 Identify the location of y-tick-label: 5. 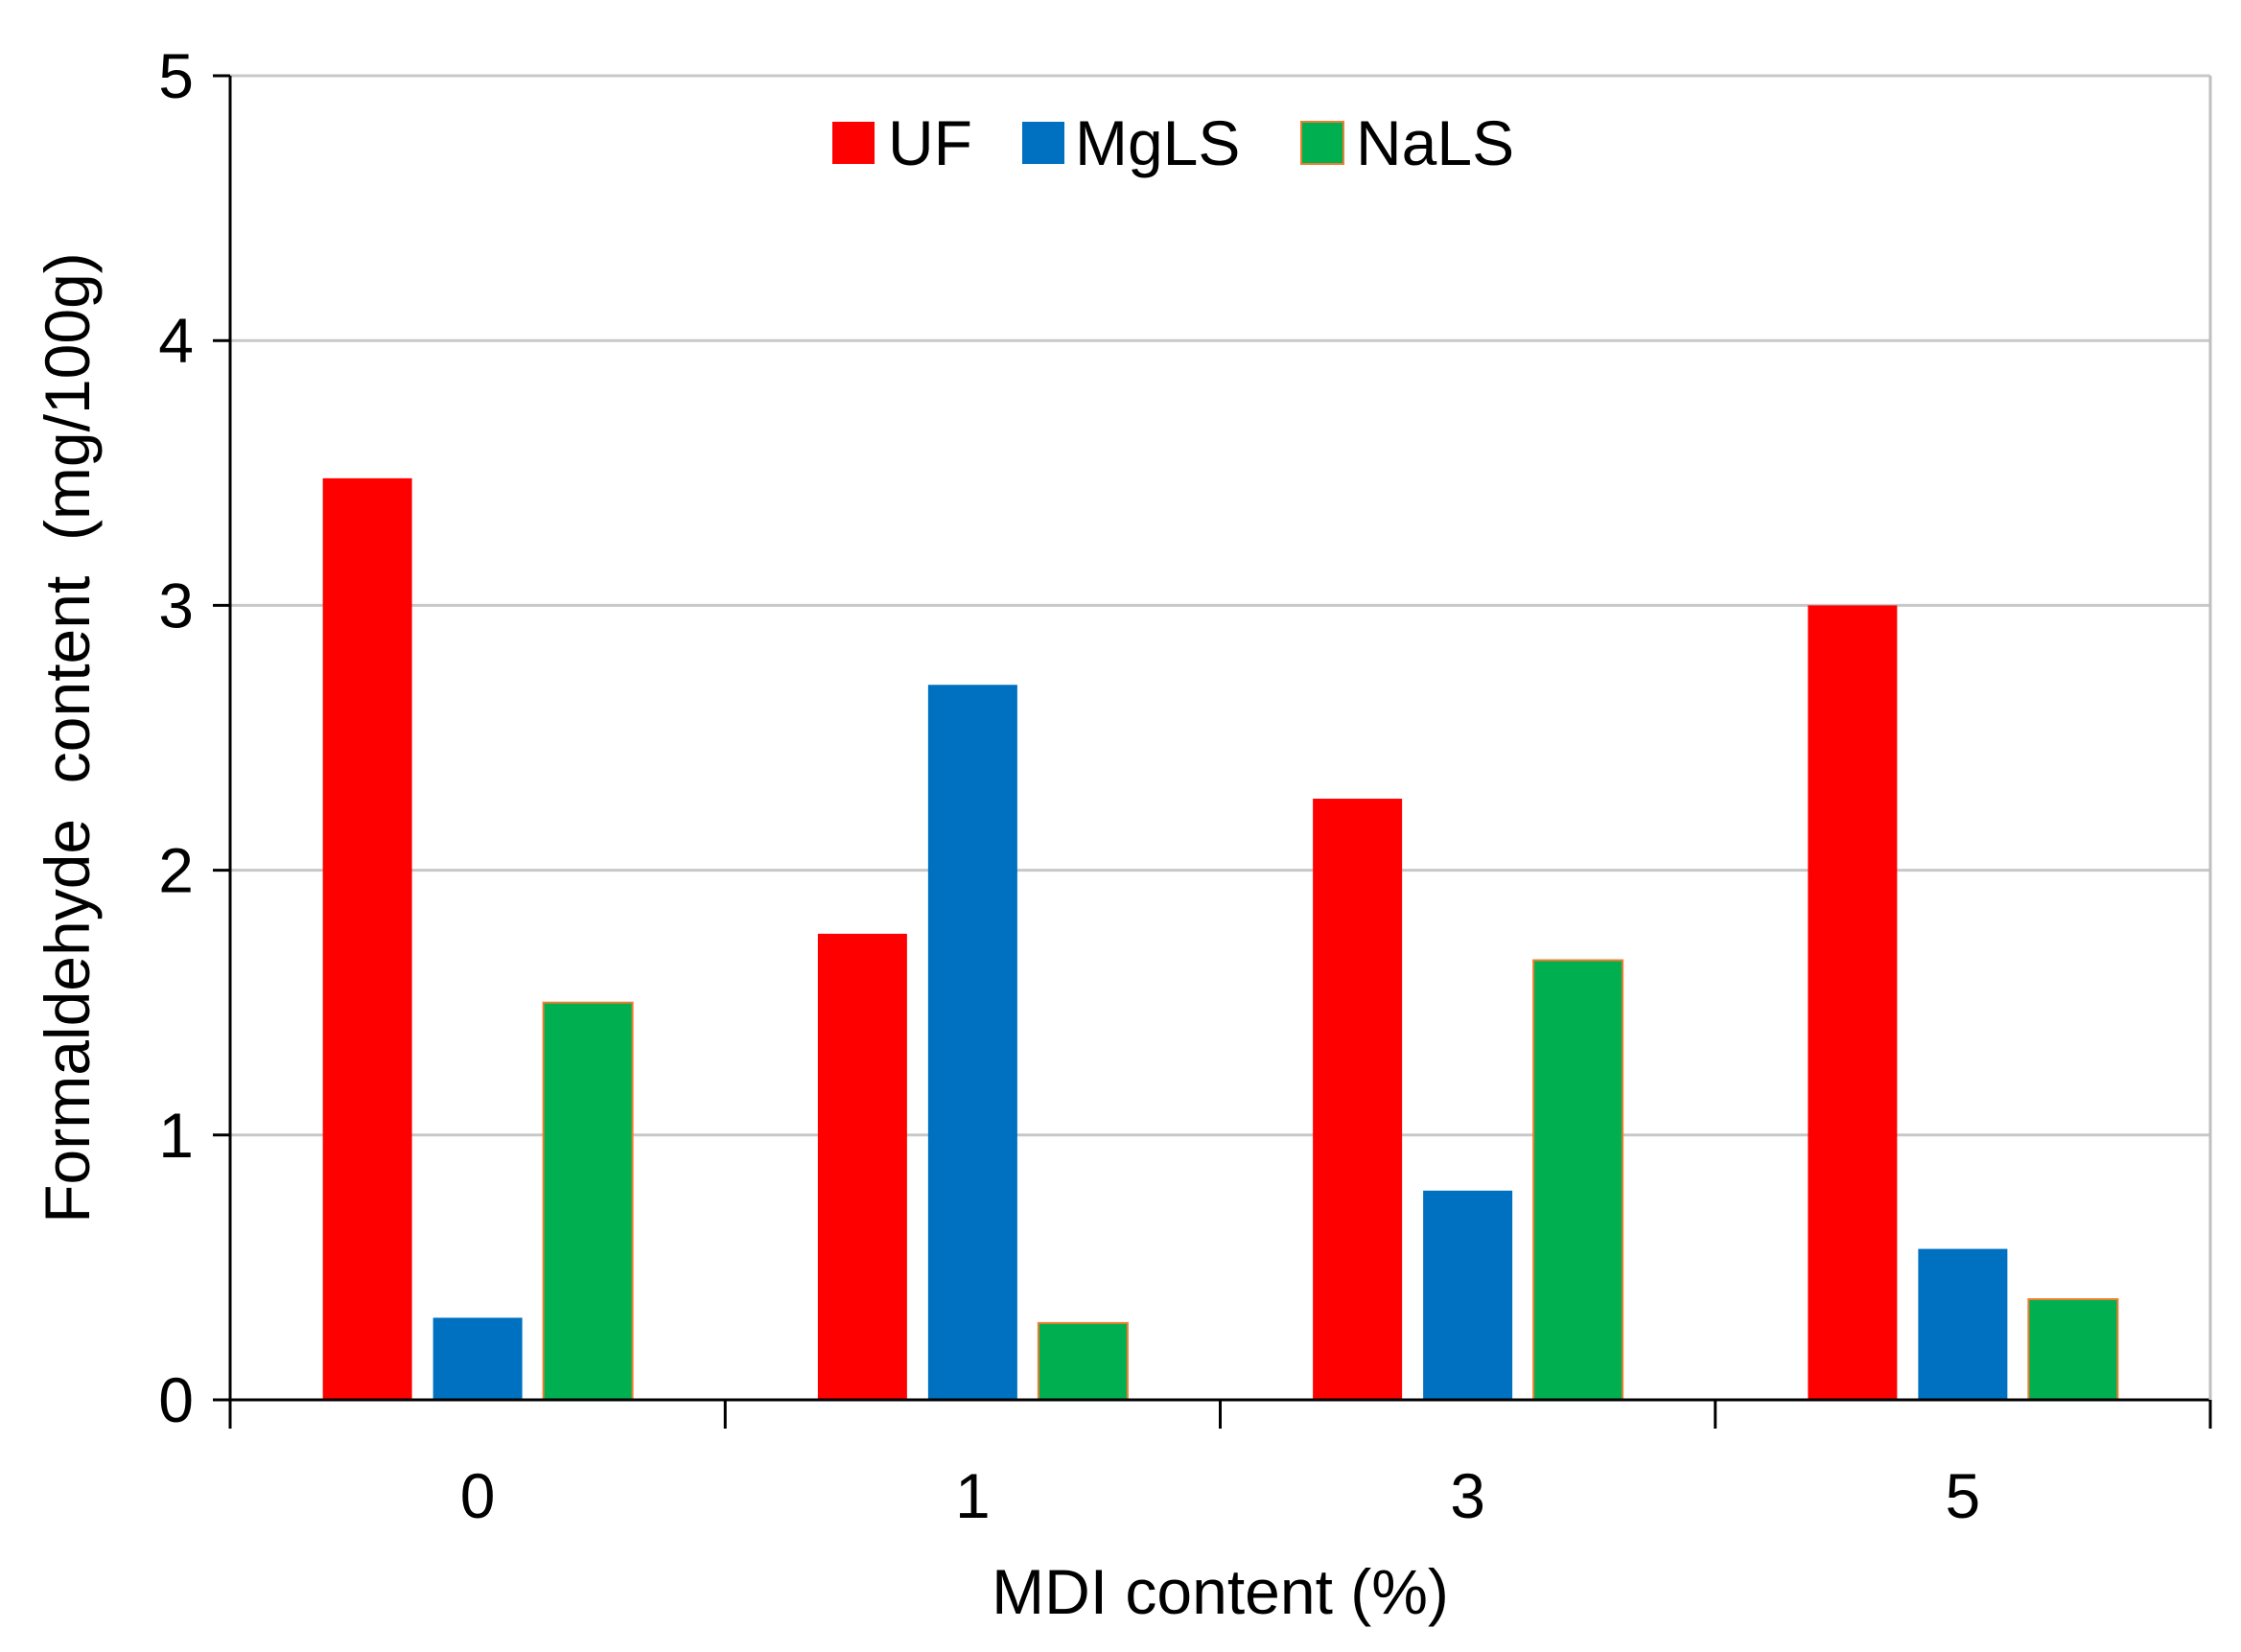
(176, 75).